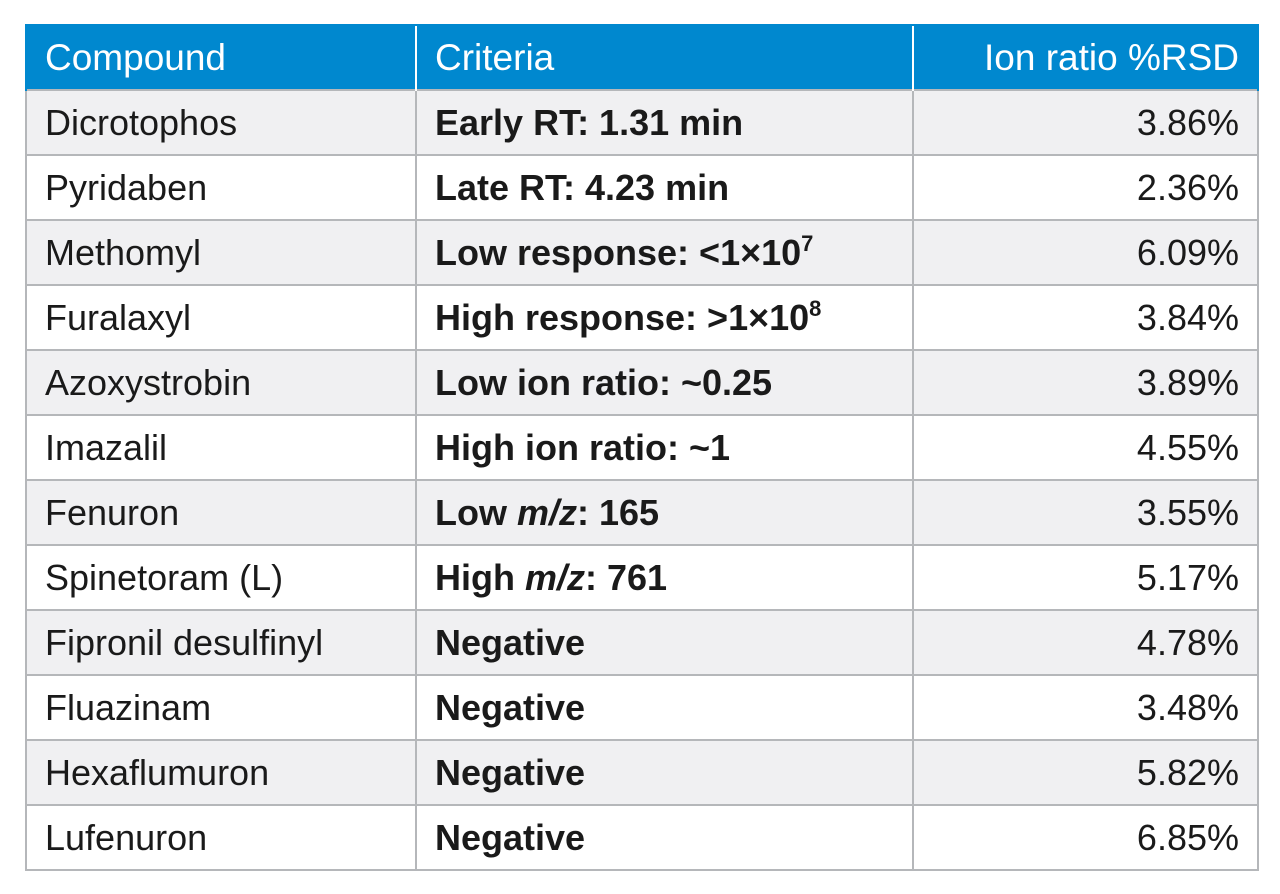 This screenshot has height=894, width=1280. Describe the element at coordinates (1085, 837) in the screenshot. I see `ion-ratio-rsd-cell: 6.85%` at that location.